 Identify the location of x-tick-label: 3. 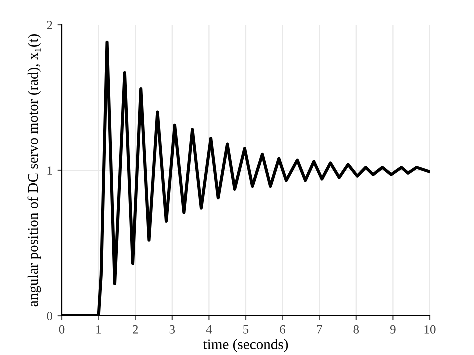
(173, 329).